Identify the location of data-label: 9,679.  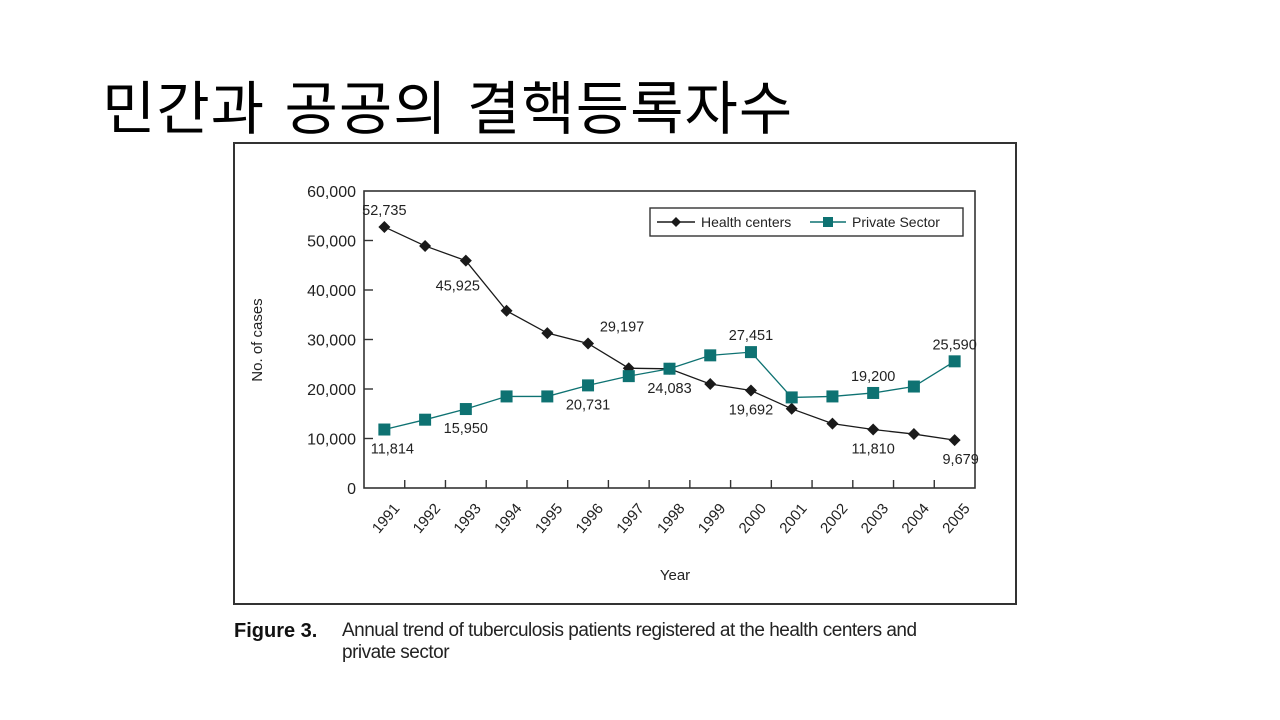
(960, 460).